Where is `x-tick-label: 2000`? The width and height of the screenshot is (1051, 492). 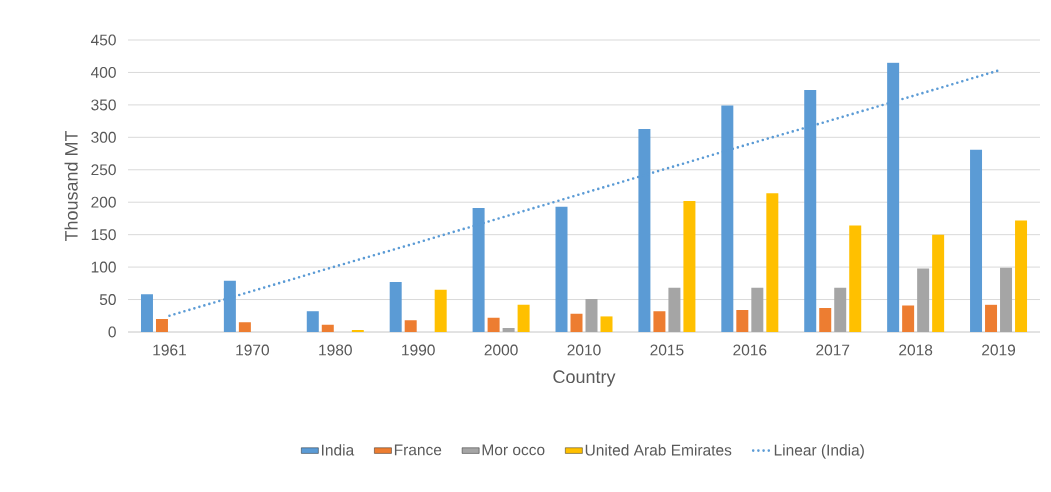 x-tick-label: 2000 is located at coordinates (501, 350).